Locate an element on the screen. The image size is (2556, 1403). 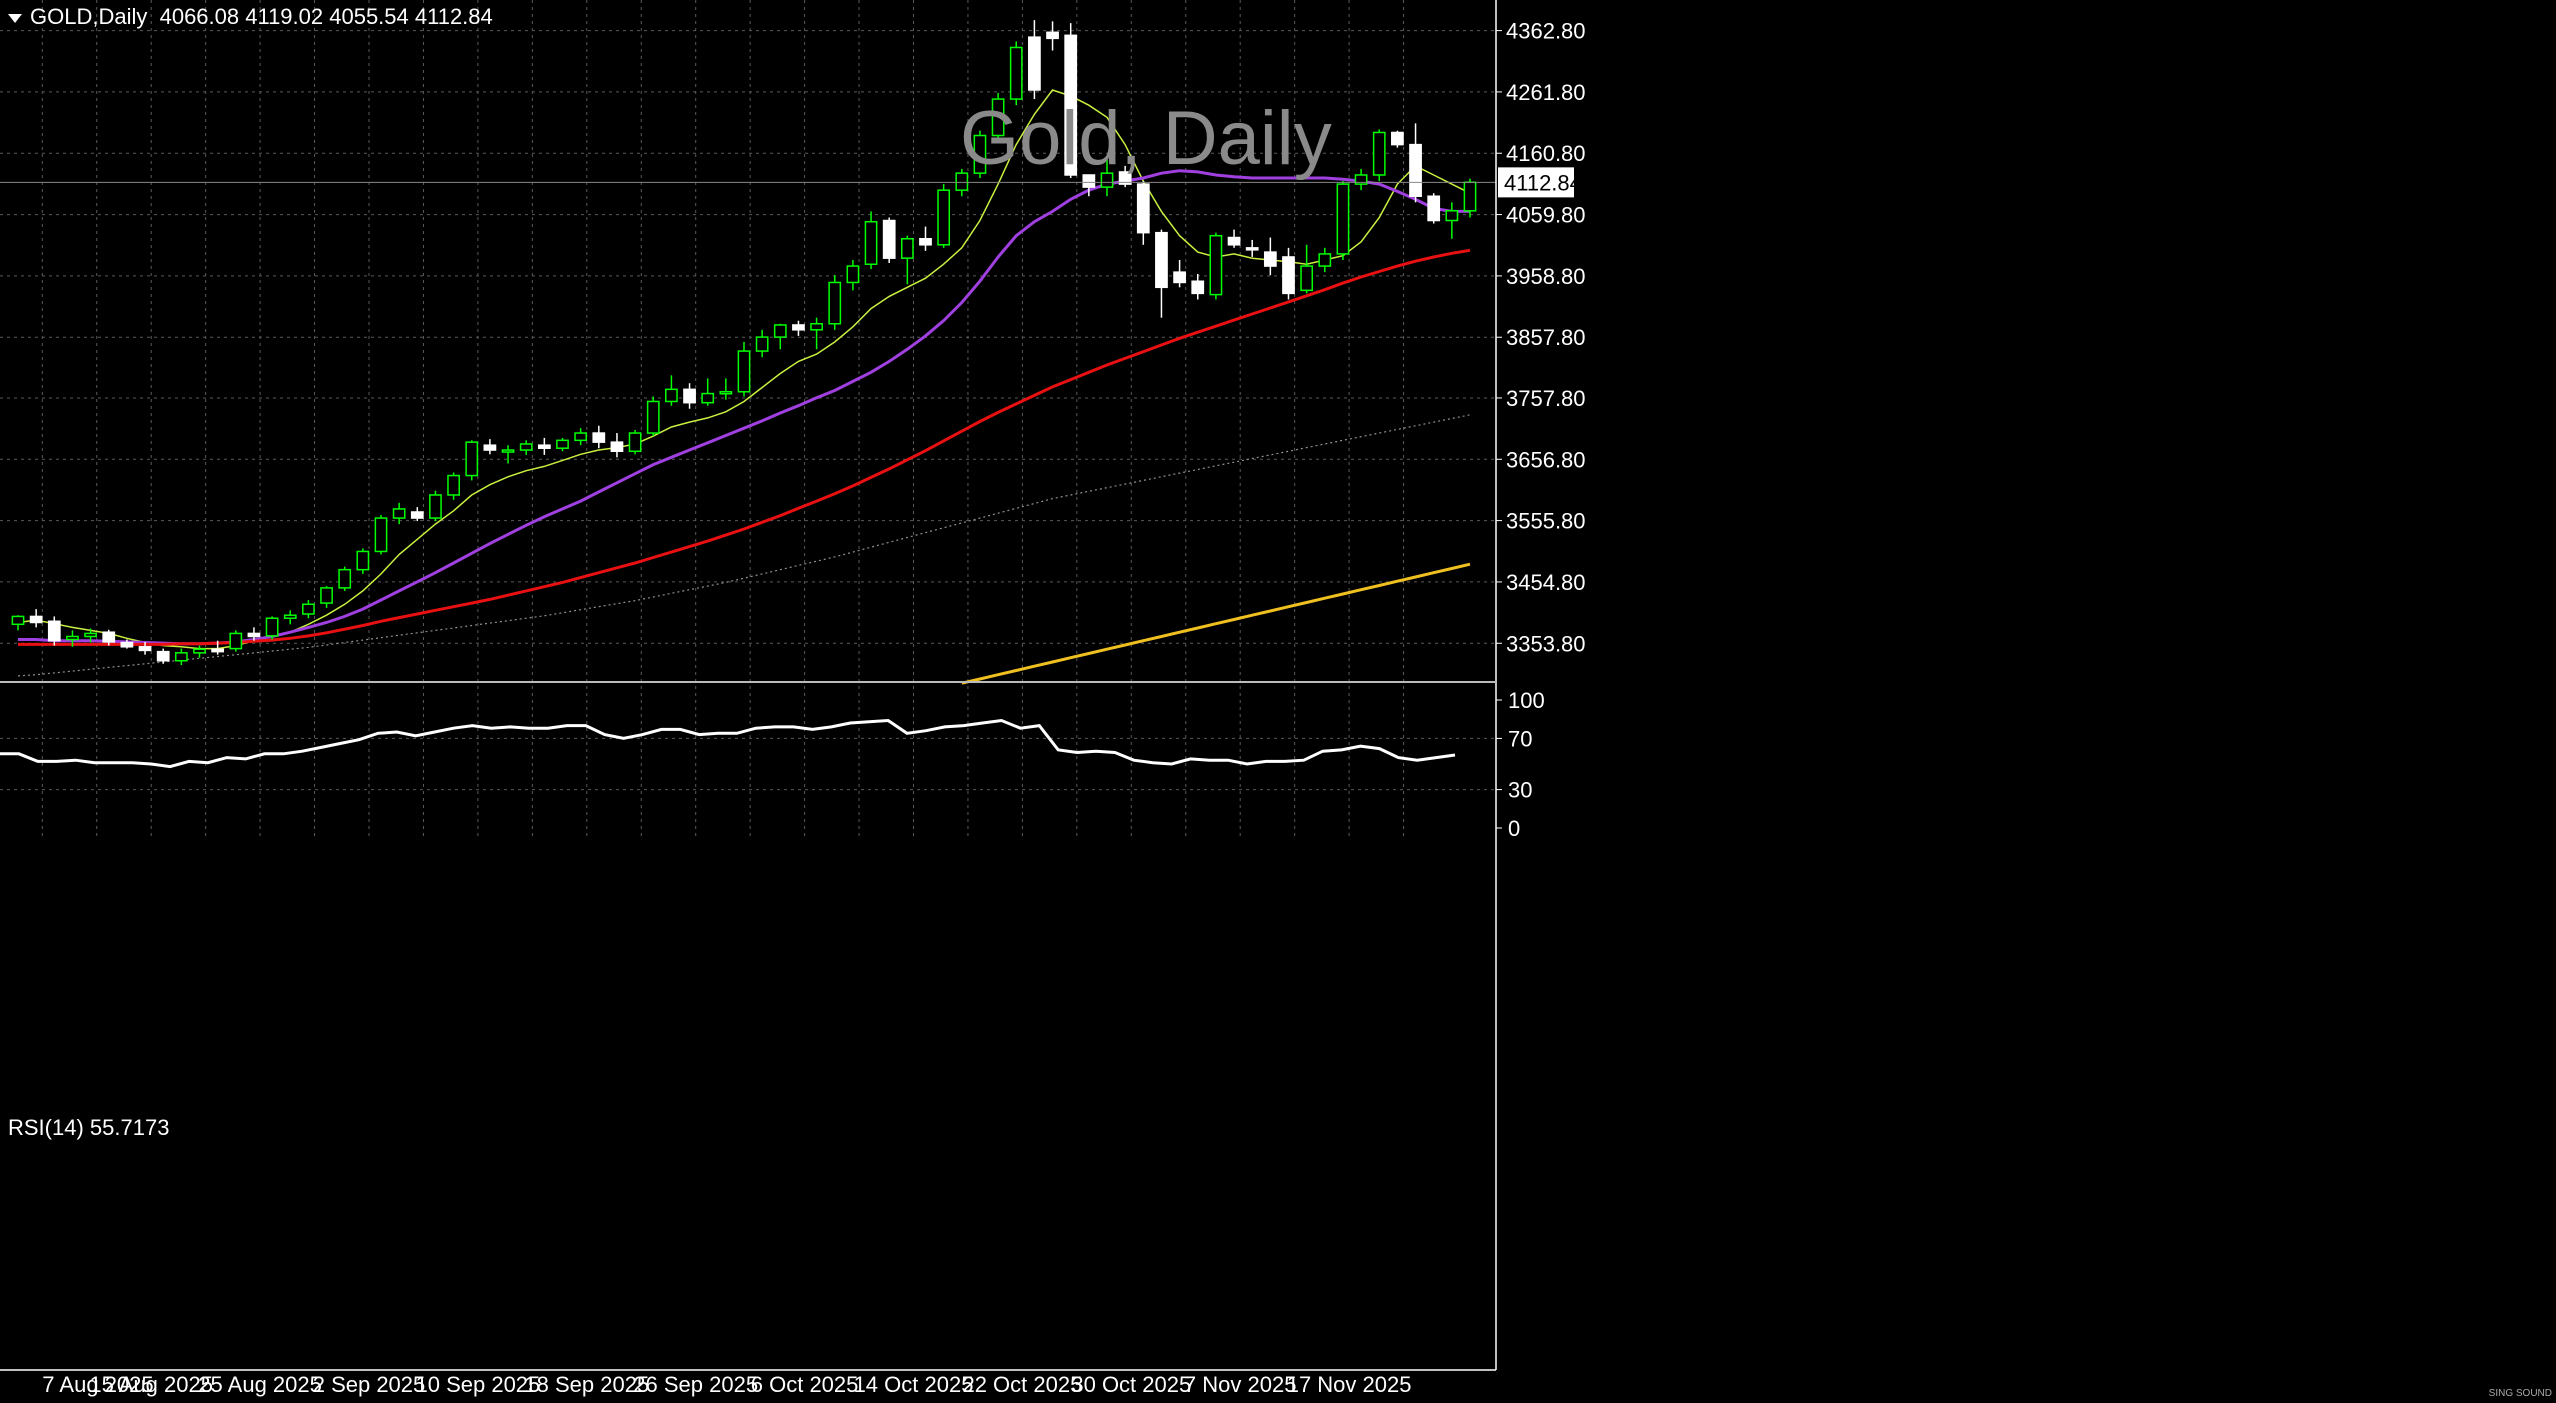
rsi-line is located at coordinates (728, 743).